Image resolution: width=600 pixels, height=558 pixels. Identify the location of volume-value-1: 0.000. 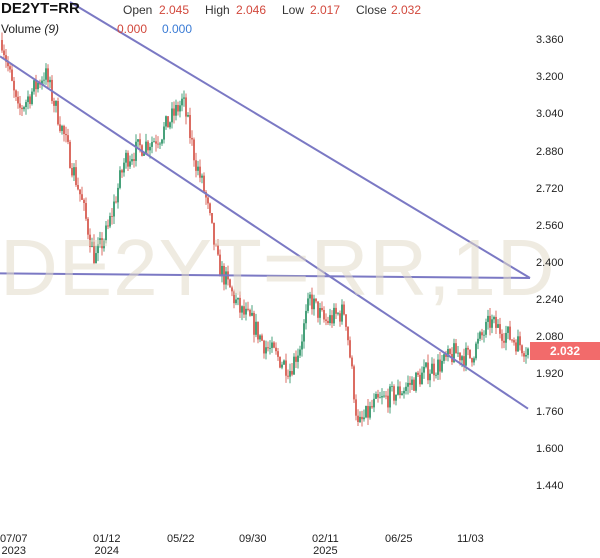
(132, 29).